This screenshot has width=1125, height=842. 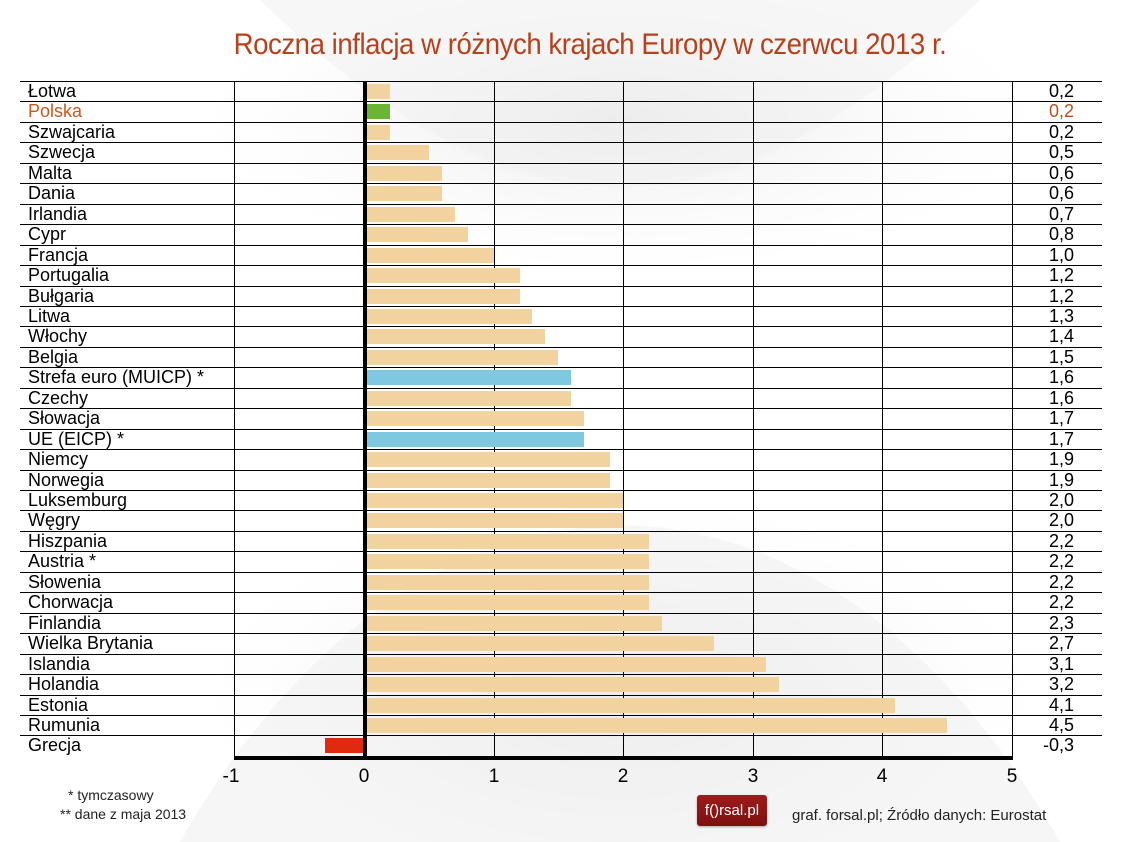 What do you see at coordinates (68, 541) in the screenshot?
I see `category-label: Hiszpania` at bounding box center [68, 541].